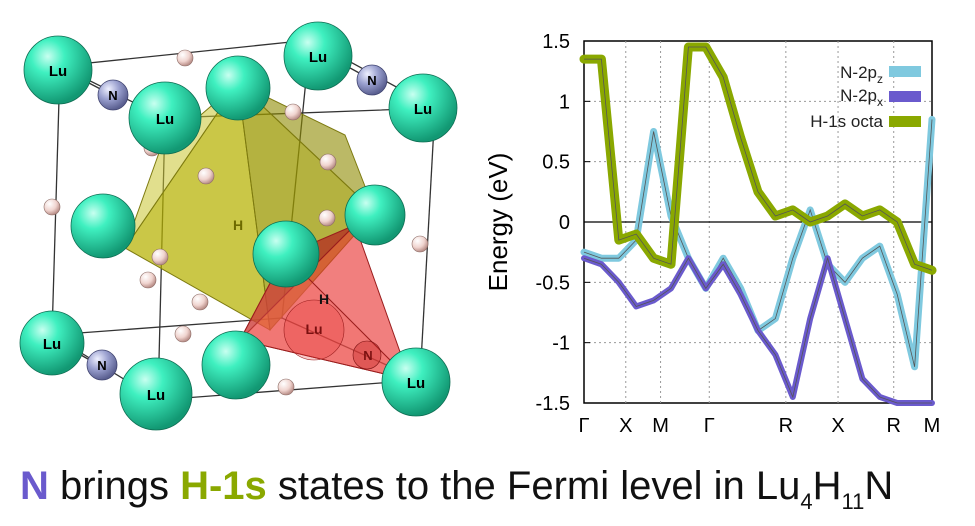  I want to click on atom-label-lu-inner: Lu, so click(313, 329).